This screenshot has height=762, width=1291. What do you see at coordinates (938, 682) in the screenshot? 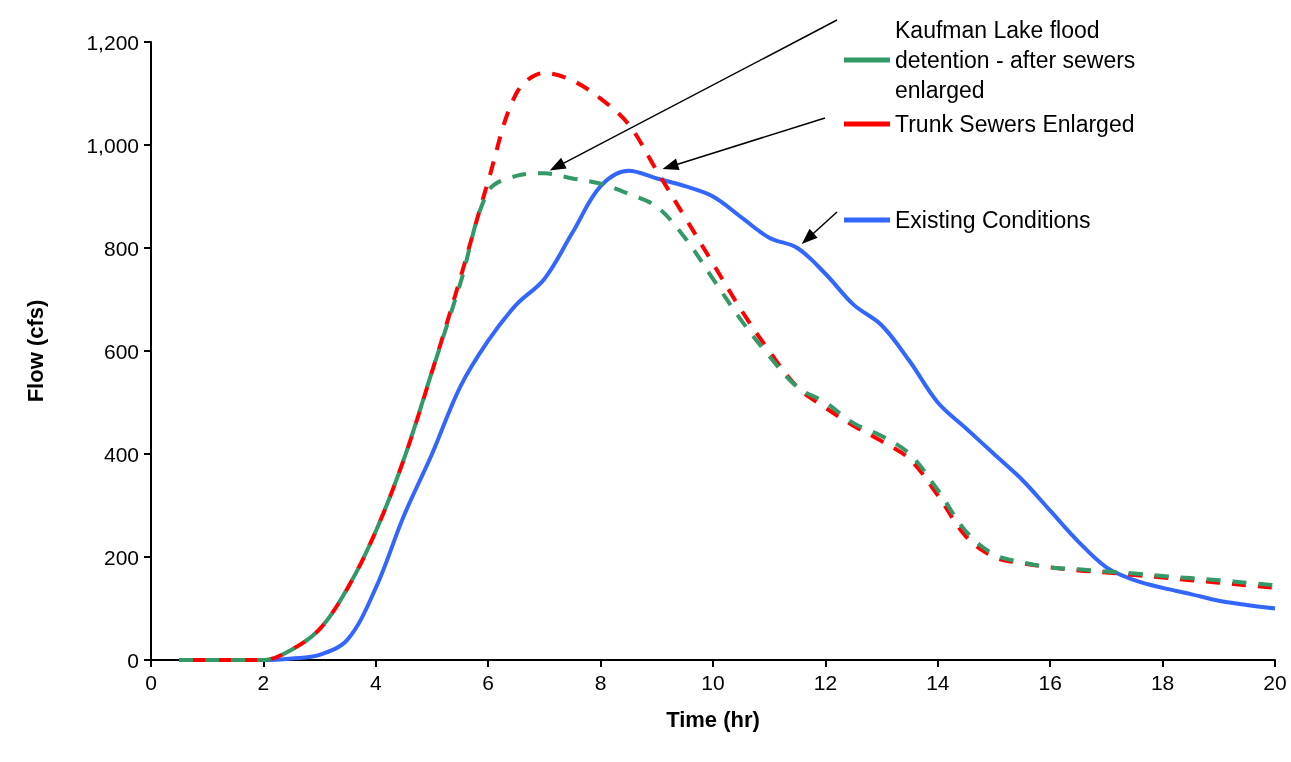
I see `x-tick-label: 14` at bounding box center [938, 682].